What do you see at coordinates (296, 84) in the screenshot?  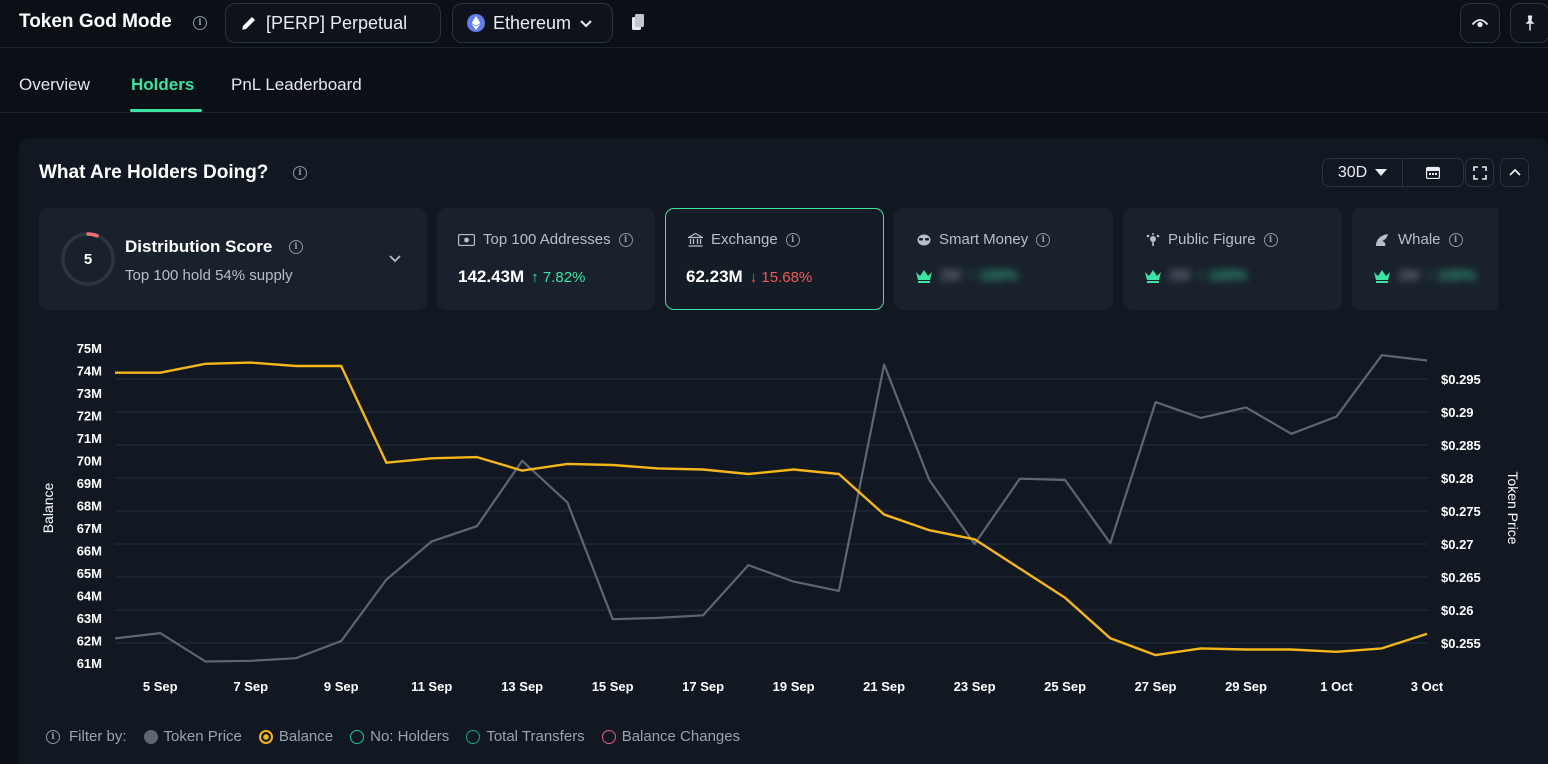 I see `tab-pnl-leaderboard: PnL Leaderboard` at bounding box center [296, 84].